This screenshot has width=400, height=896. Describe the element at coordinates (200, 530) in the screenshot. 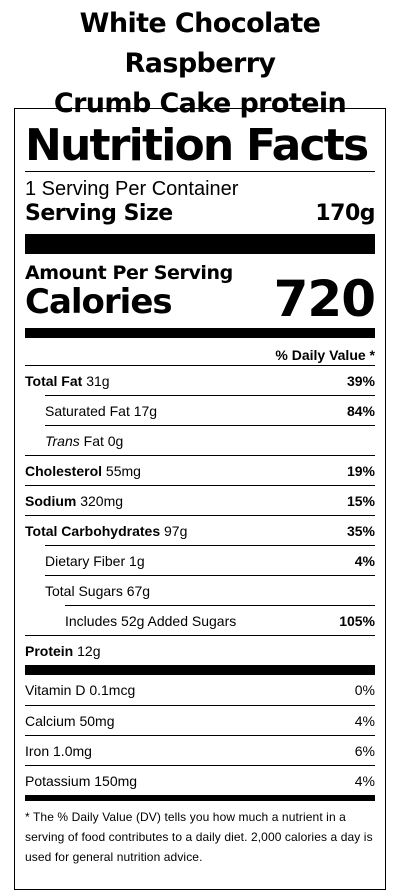

I see `nutrient-row-total-carbohydrates: Total Carbohydrates 97g 35%` at that location.